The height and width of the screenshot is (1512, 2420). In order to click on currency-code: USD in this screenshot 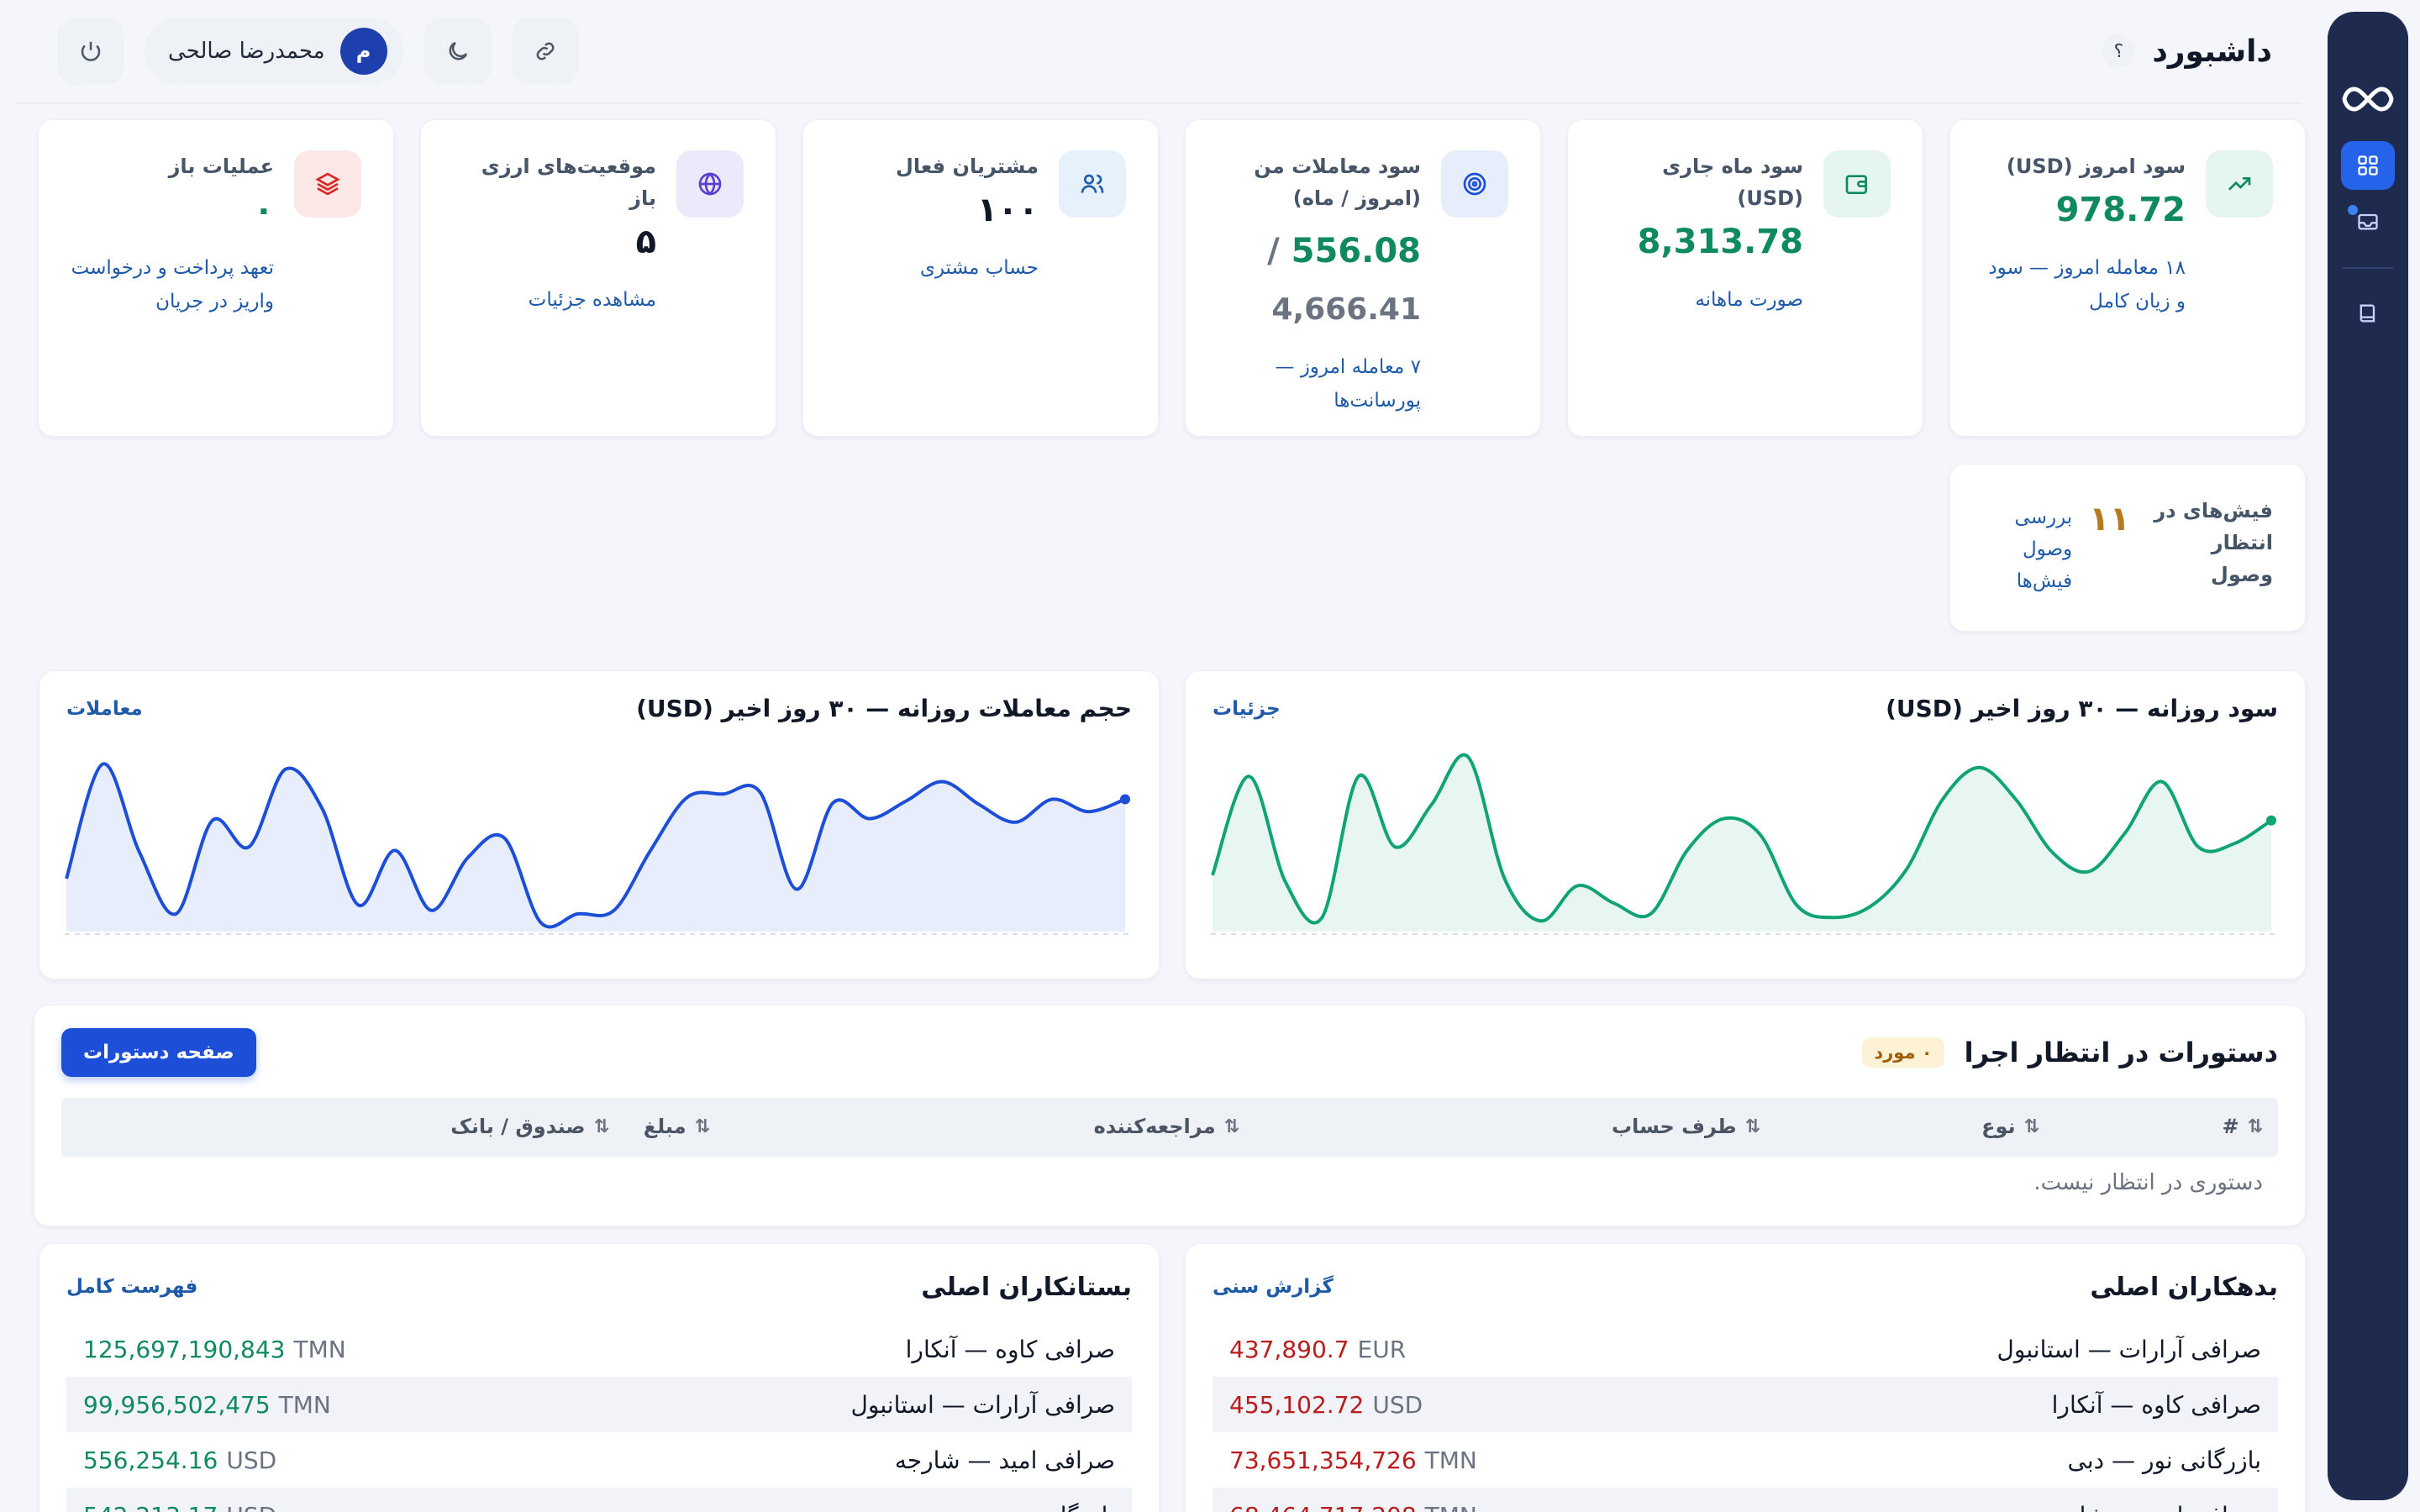, I will do `click(1397, 1404)`.